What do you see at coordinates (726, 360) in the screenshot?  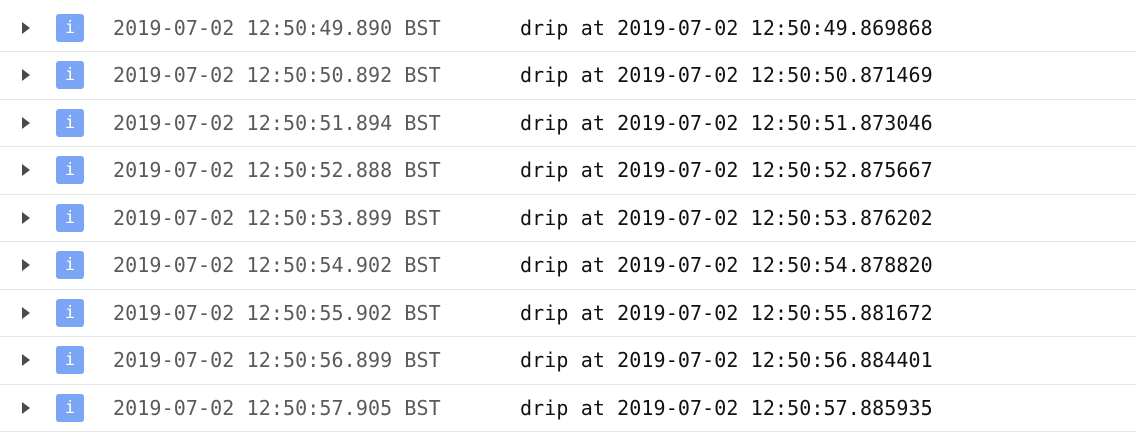 I see `log-message: drip at 2019-07-02 12:50:56.884401` at bounding box center [726, 360].